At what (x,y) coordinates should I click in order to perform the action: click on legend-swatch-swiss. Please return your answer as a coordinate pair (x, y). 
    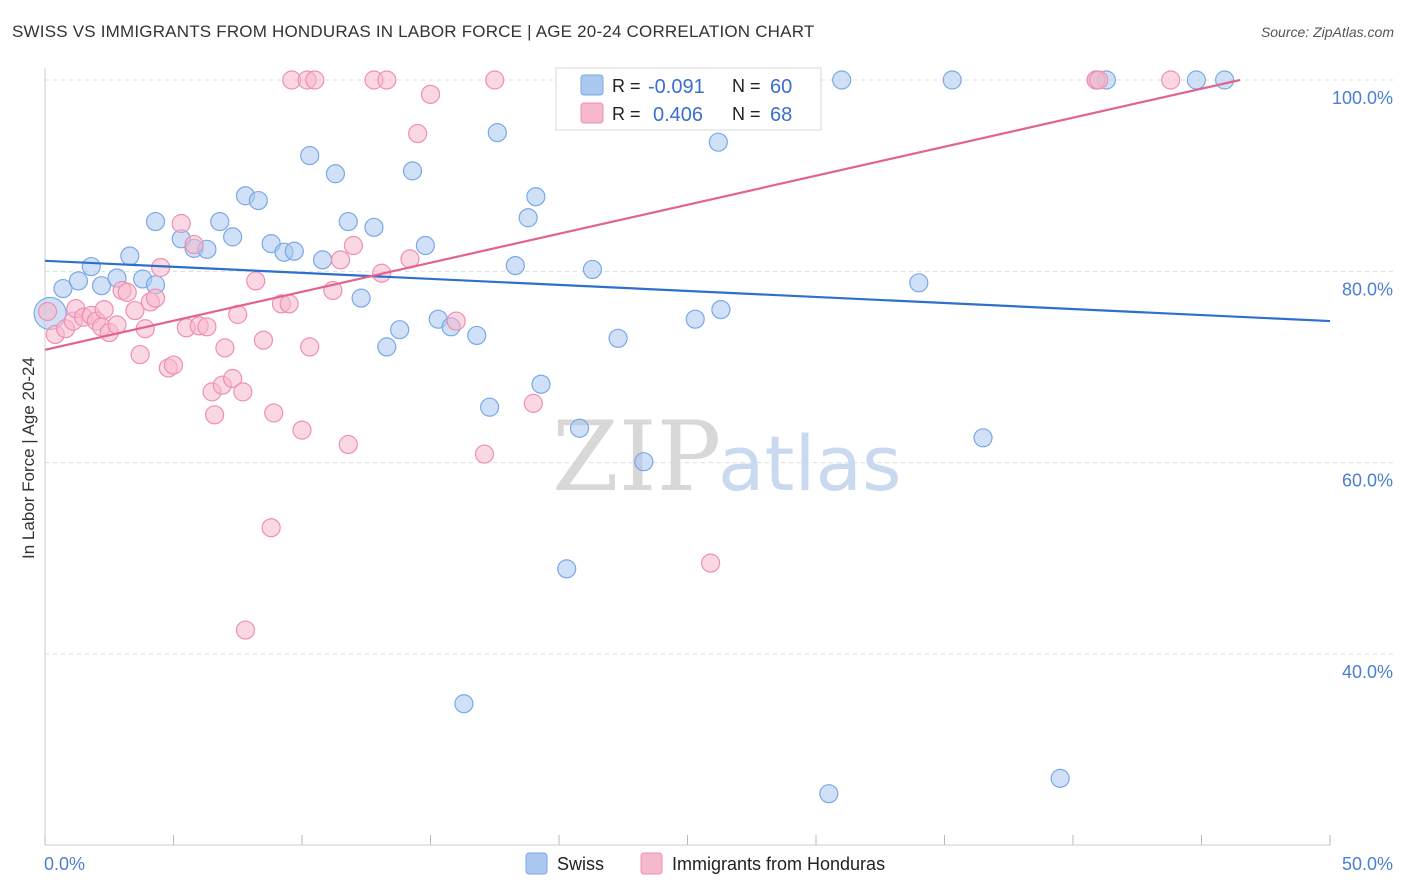
    Looking at the image, I should click on (592, 85).